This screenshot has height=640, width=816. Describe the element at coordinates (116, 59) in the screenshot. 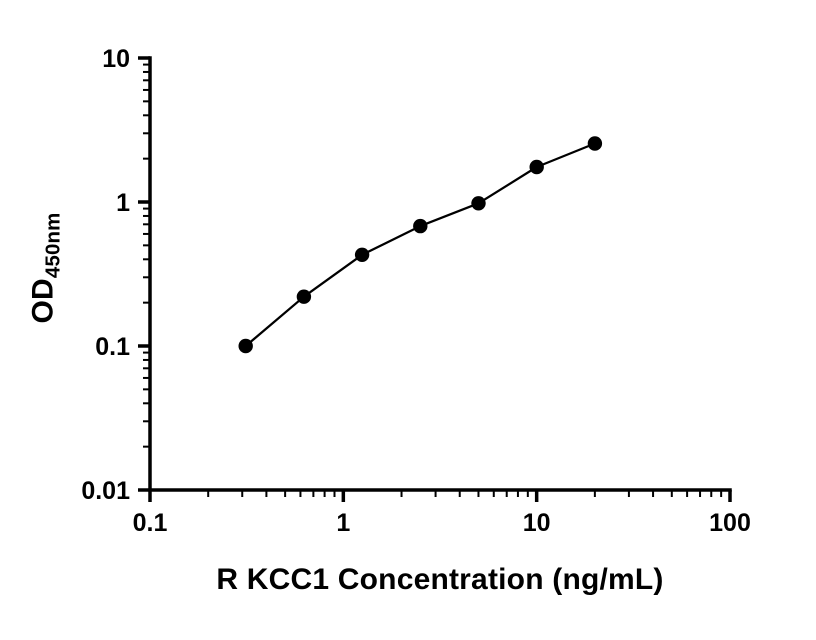

I see `y-tick-label: 10` at that location.